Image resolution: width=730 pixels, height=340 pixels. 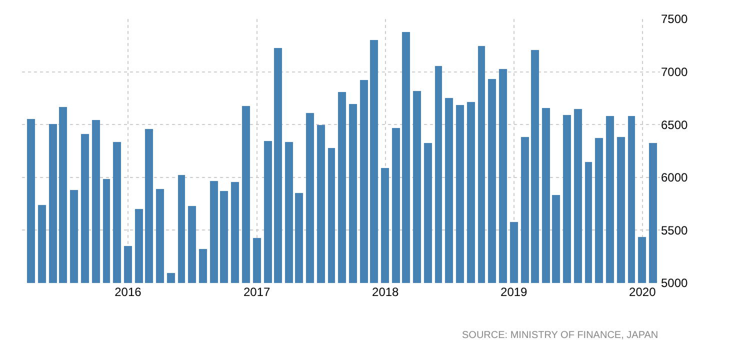 I want to click on x-tick-label: 2016, so click(x=128, y=292).